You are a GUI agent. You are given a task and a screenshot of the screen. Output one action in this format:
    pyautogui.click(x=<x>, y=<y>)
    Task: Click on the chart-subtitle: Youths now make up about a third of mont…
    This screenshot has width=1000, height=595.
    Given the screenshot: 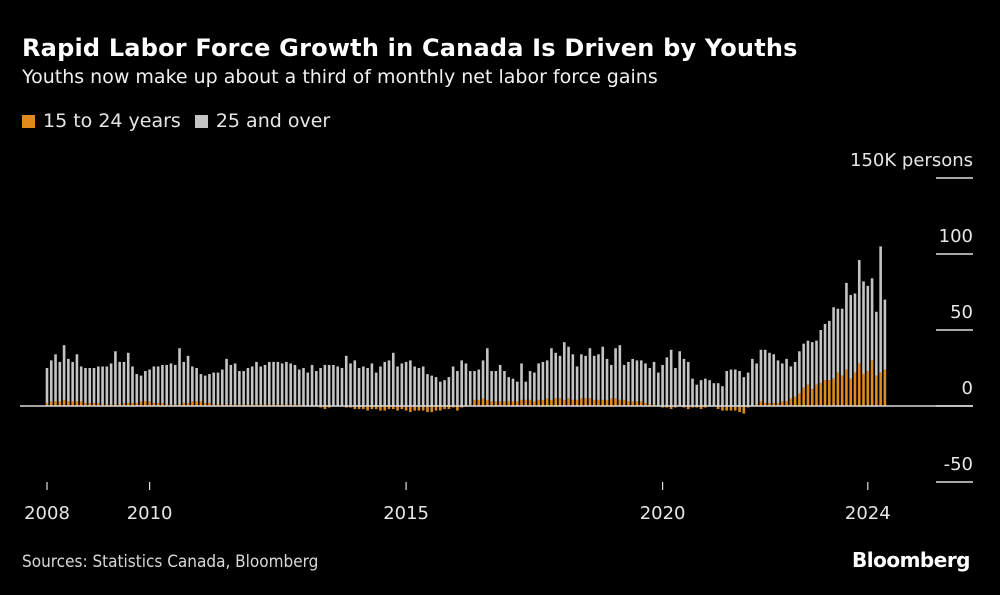 What is the action you would take?
    pyautogui.click(x=340, y=77)
    